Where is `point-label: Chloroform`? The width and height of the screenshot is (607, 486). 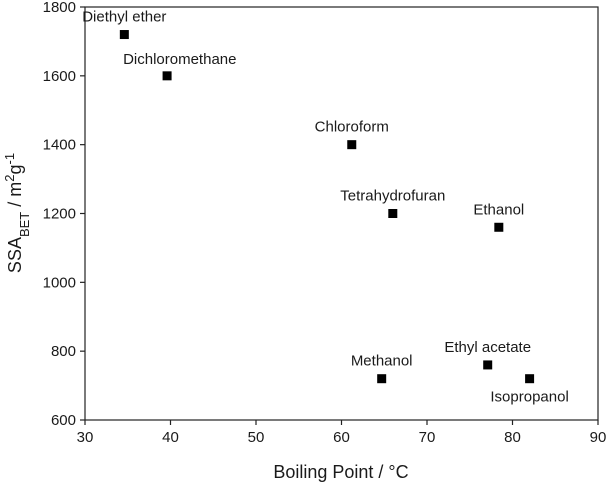
point-label: Chloroform is located at coordinates (352, 127).